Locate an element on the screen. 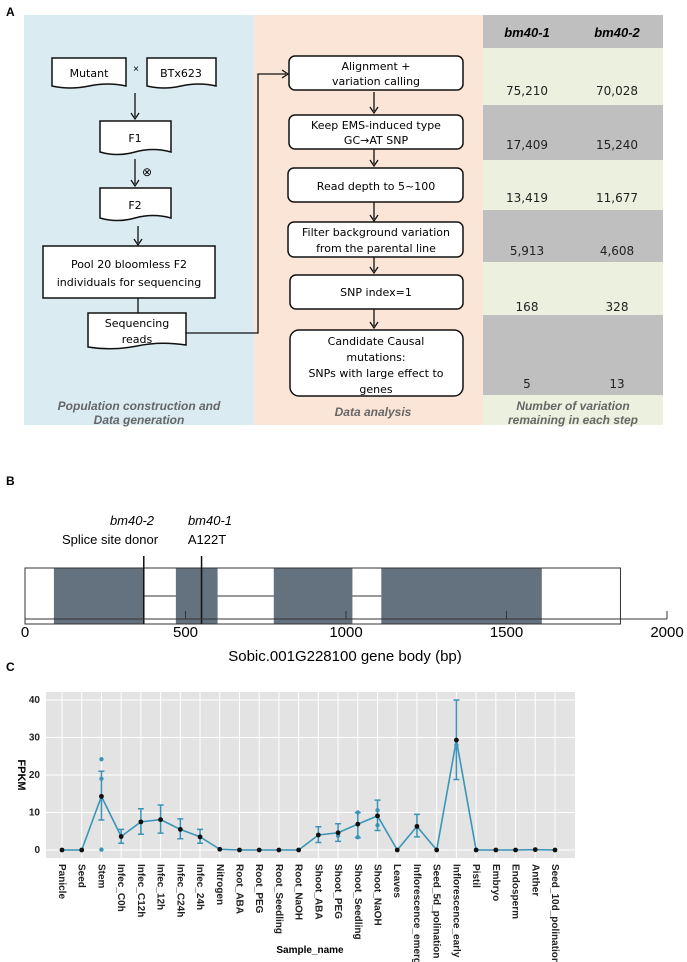  mutation-name: bm40-2 is located at coordinates (132, 520).